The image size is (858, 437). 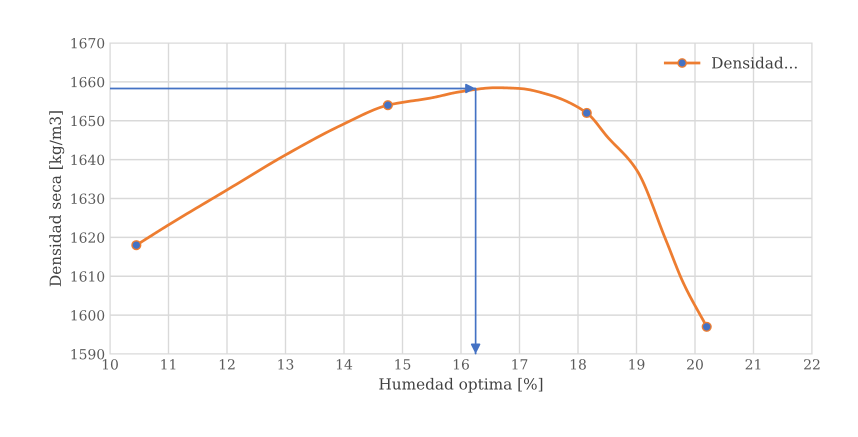 What do you see at coordinates (812, 364) in the screenshot?
I see `x-tick-label: 22` at bounding box center [812, 364].